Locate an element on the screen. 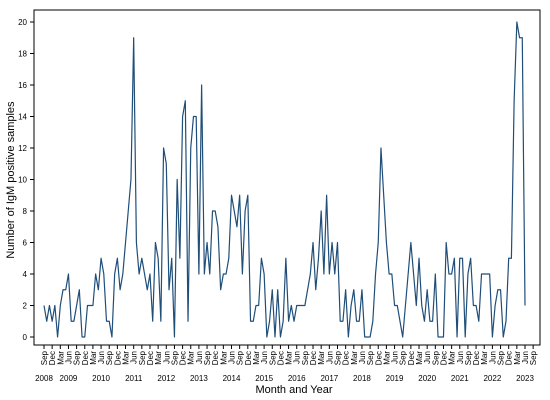 The image size is (550, 400). x-year-label: 2023 is located at coordinates (525, 378).